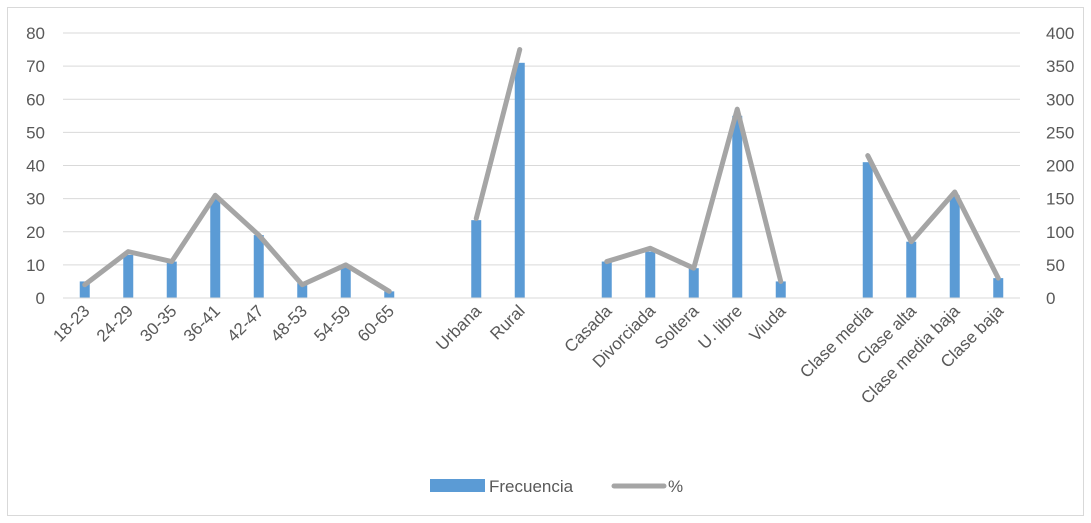  What do you see at coordinates (376, 323) in the screenshot?
I see `x-tick-label: 60-65` at bounding box center [376, 323].